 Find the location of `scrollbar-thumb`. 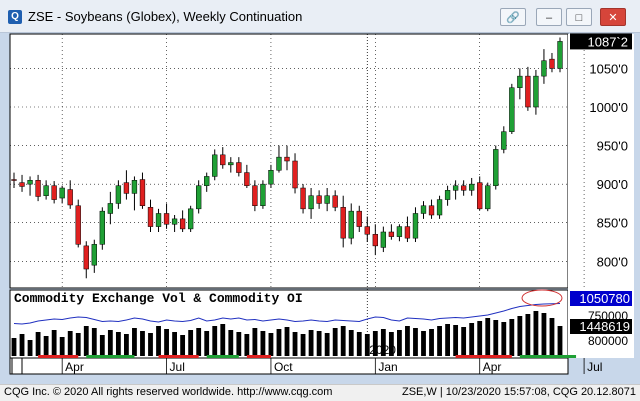

scrollbar-thumb is located at coordinates (17, 366).